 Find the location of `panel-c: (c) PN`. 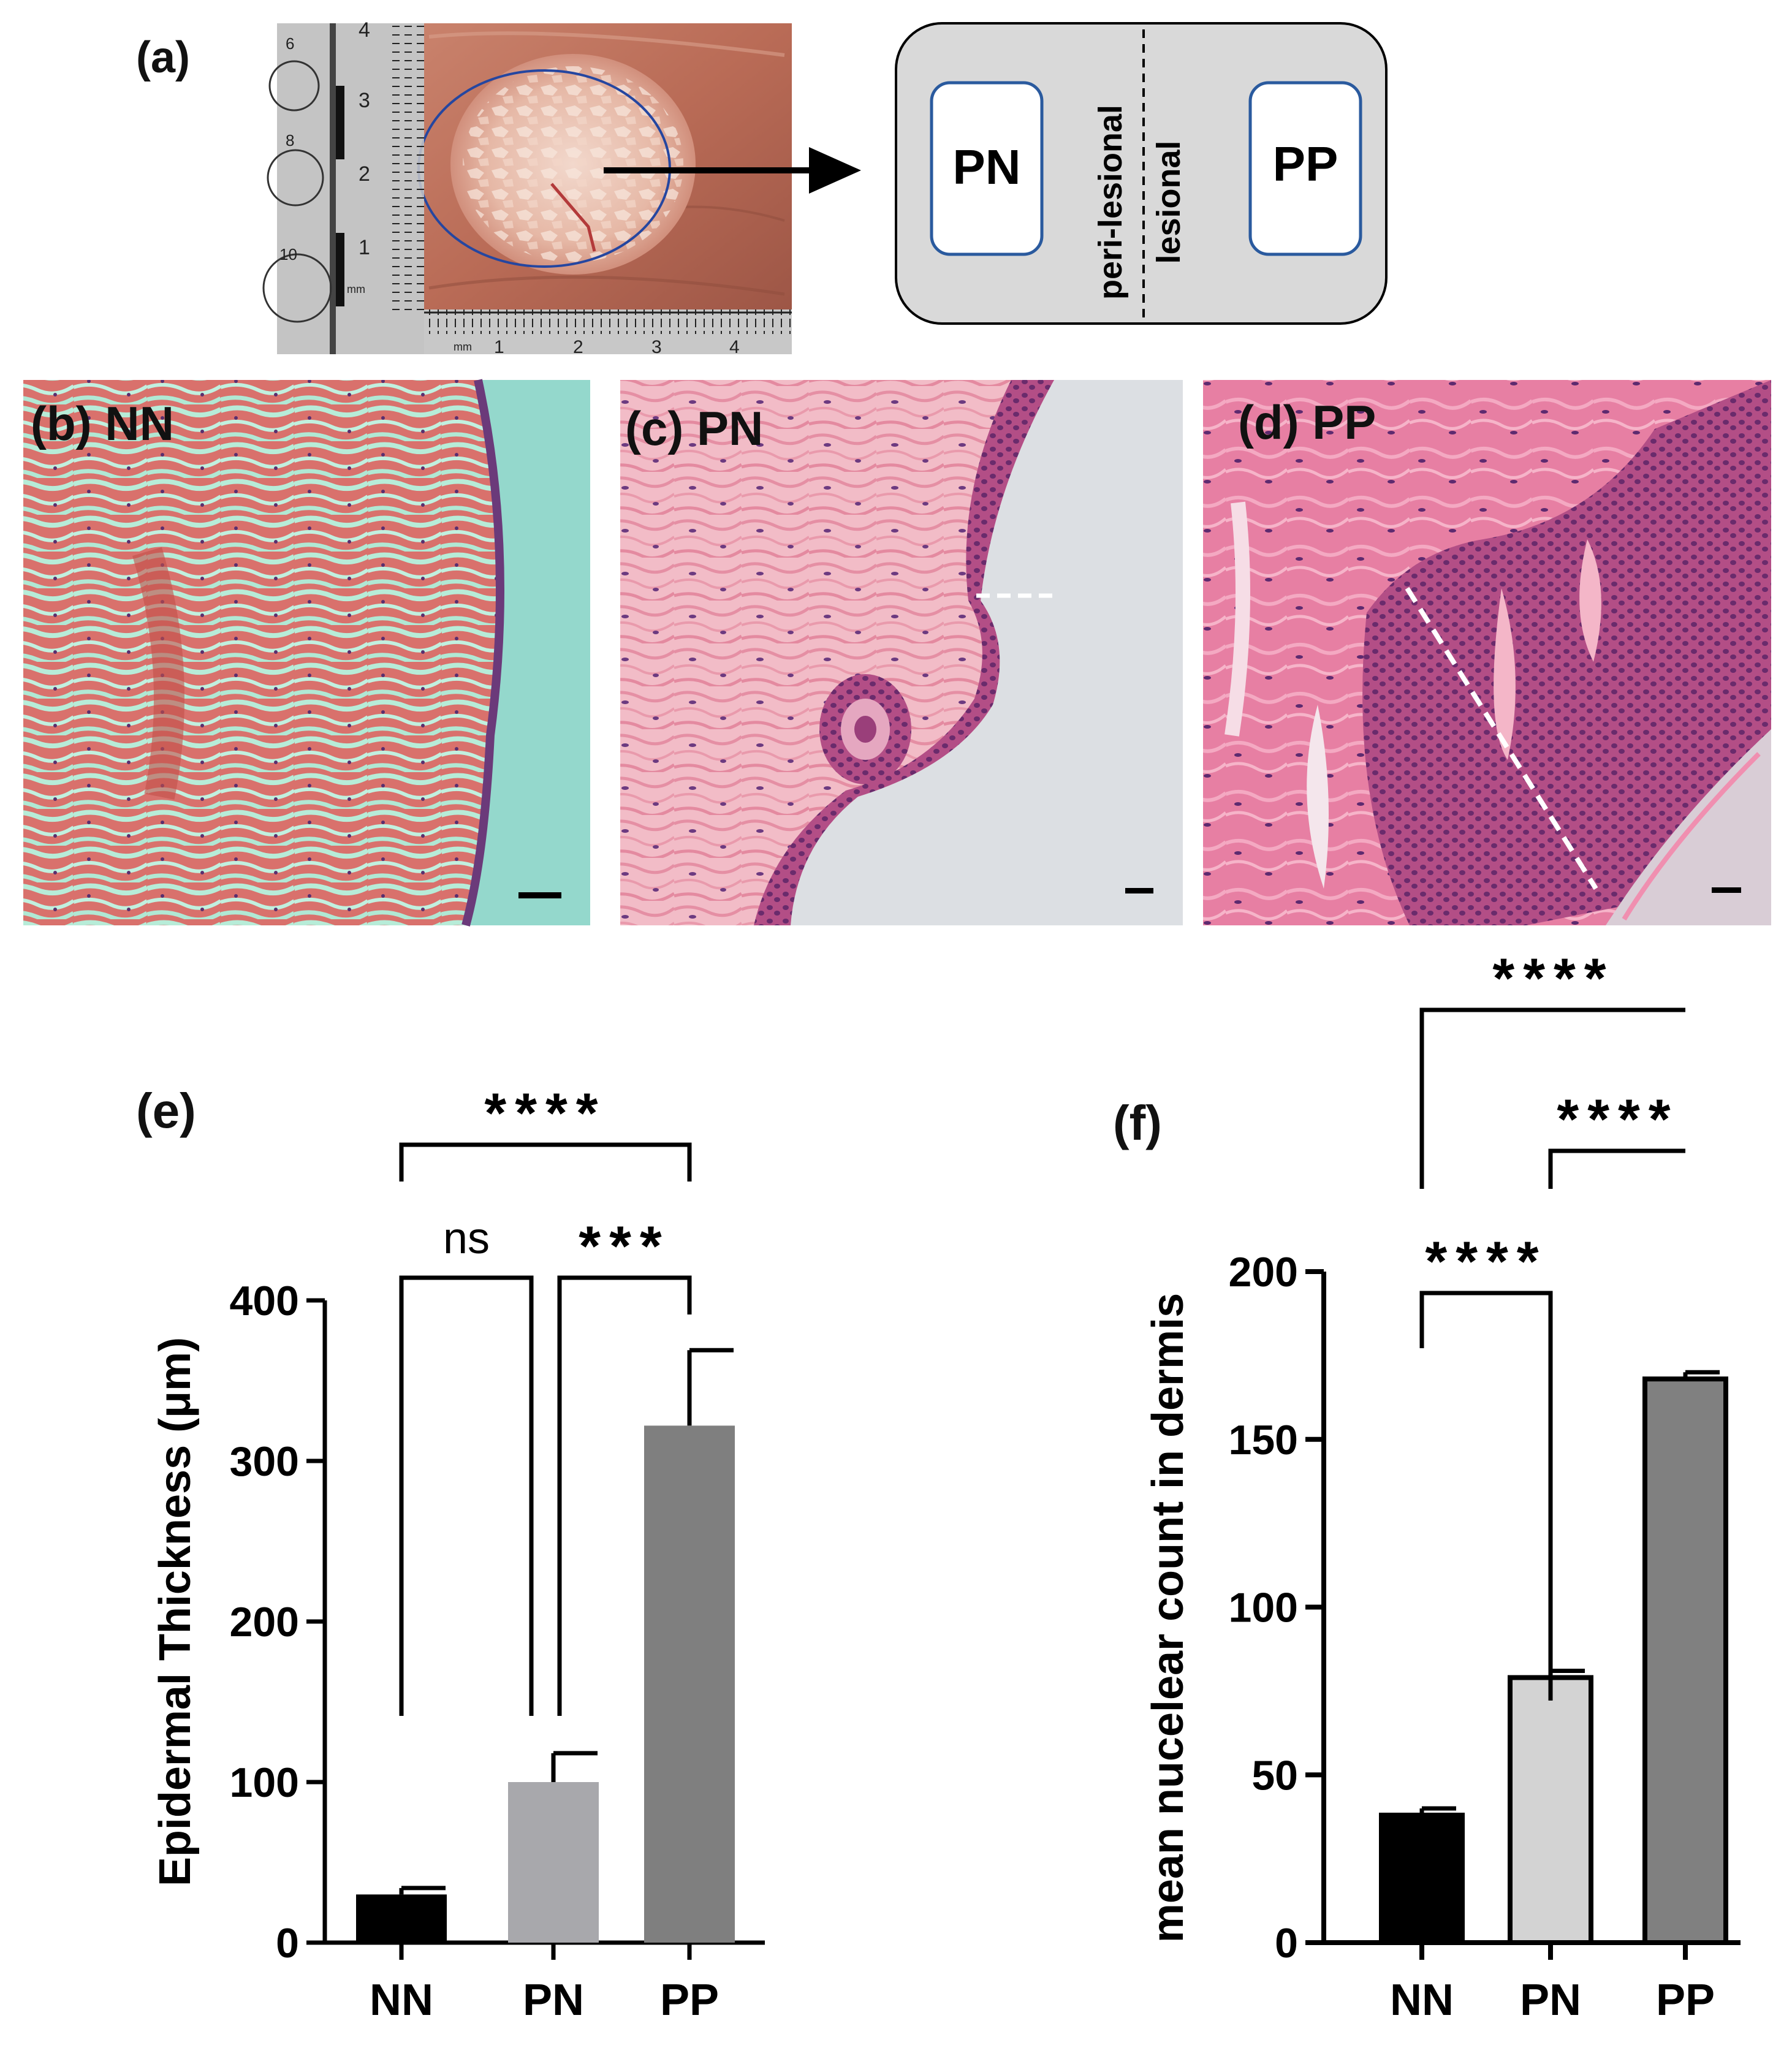

panel-c: (c) PN is located at coordinates (901, 653).